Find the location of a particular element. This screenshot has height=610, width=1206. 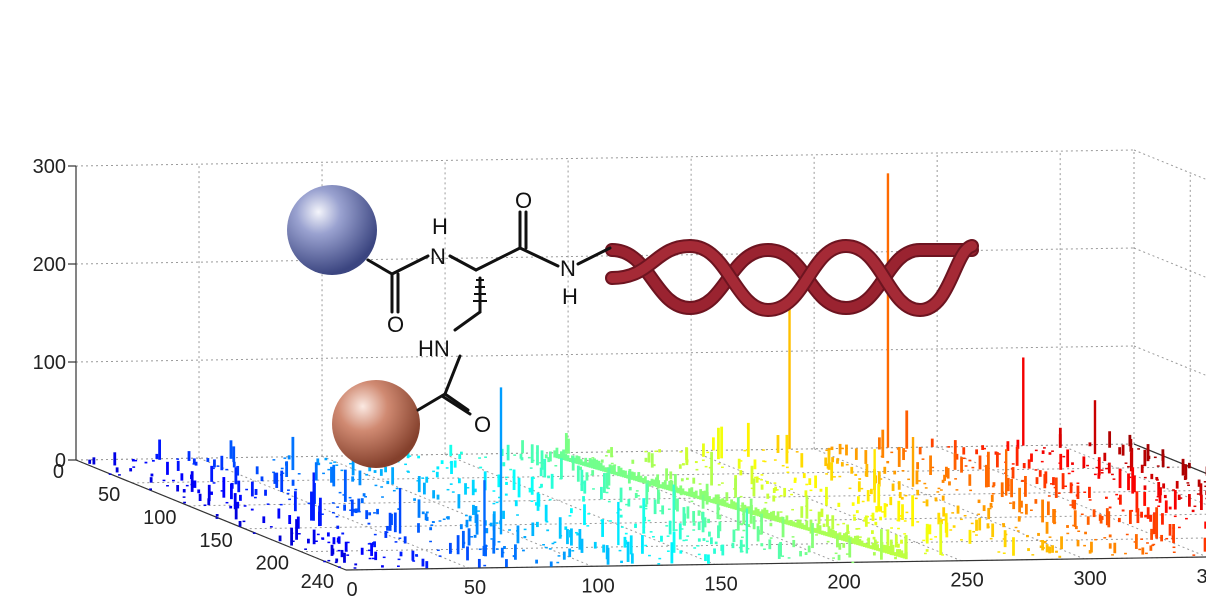

z-tick-label: 100 is located at coordinates (49, 363).